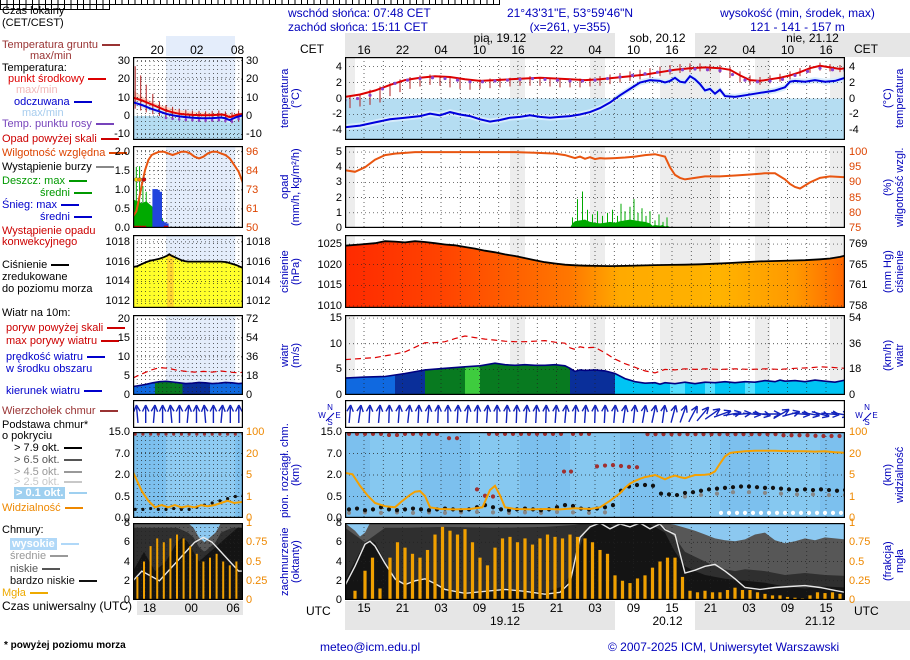 This screenshot has height=660, width=910. I want to click on panel-wind, so click(595, 355).